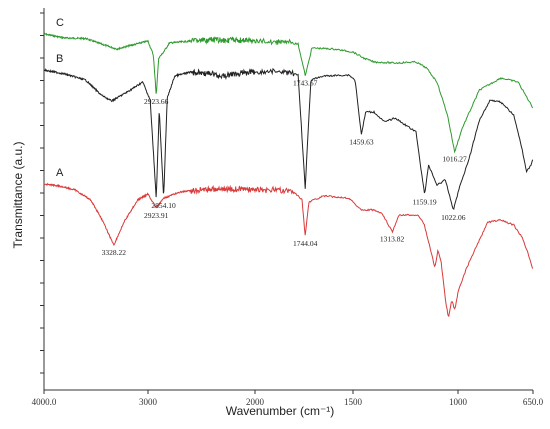 This screenshot has width=550, height=429. Describe the element at coordinates (305, 243) in the screenshot. I see `peak-label: 1744.04` at that location.